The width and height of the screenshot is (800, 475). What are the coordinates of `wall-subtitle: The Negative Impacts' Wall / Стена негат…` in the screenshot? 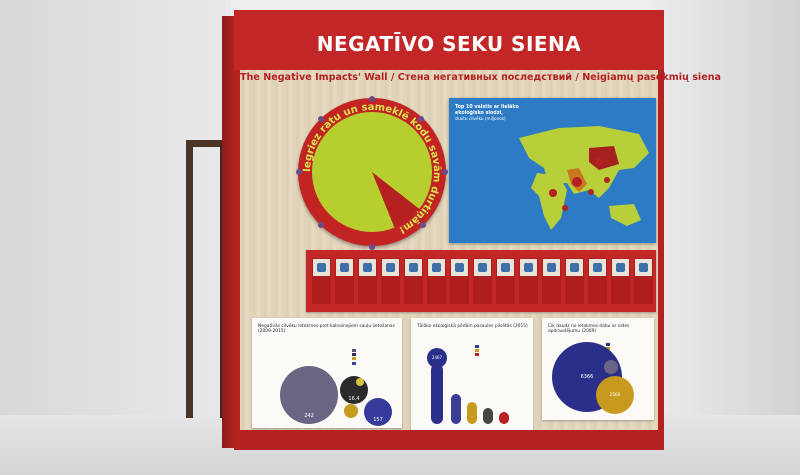 It's located at (481, 77).